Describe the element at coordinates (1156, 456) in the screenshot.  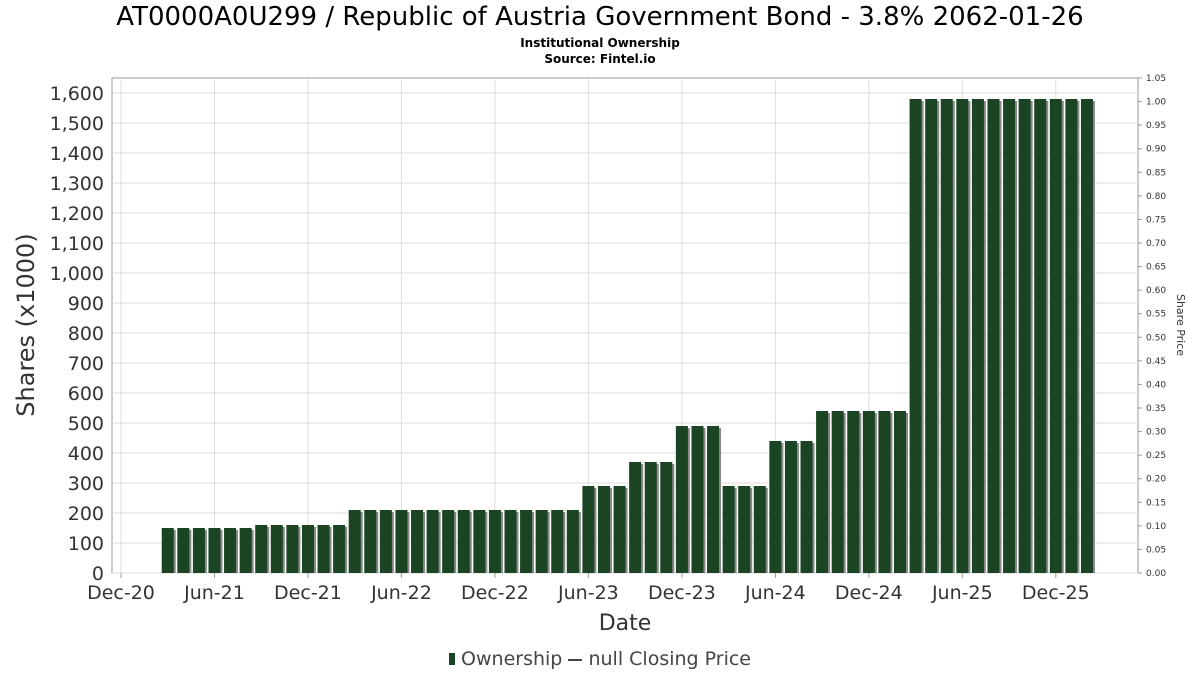
I see `y2-tick-label: 0.25` at that location.